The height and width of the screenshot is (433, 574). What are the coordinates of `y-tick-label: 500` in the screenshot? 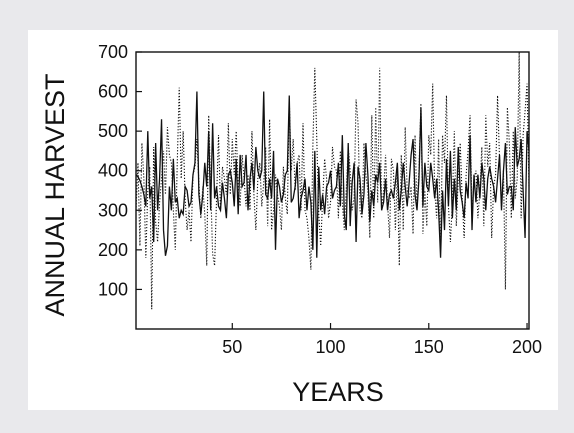 It's located at (113, 131).